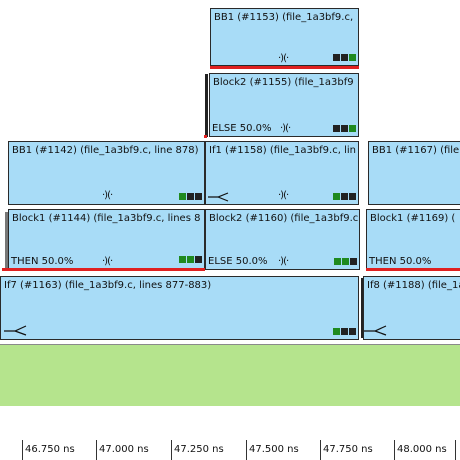  What do you see at coordinates (413, 218) in the screenshot?
I see `block-title: Block1 (#1169) (` at bounding box center [413, 218].